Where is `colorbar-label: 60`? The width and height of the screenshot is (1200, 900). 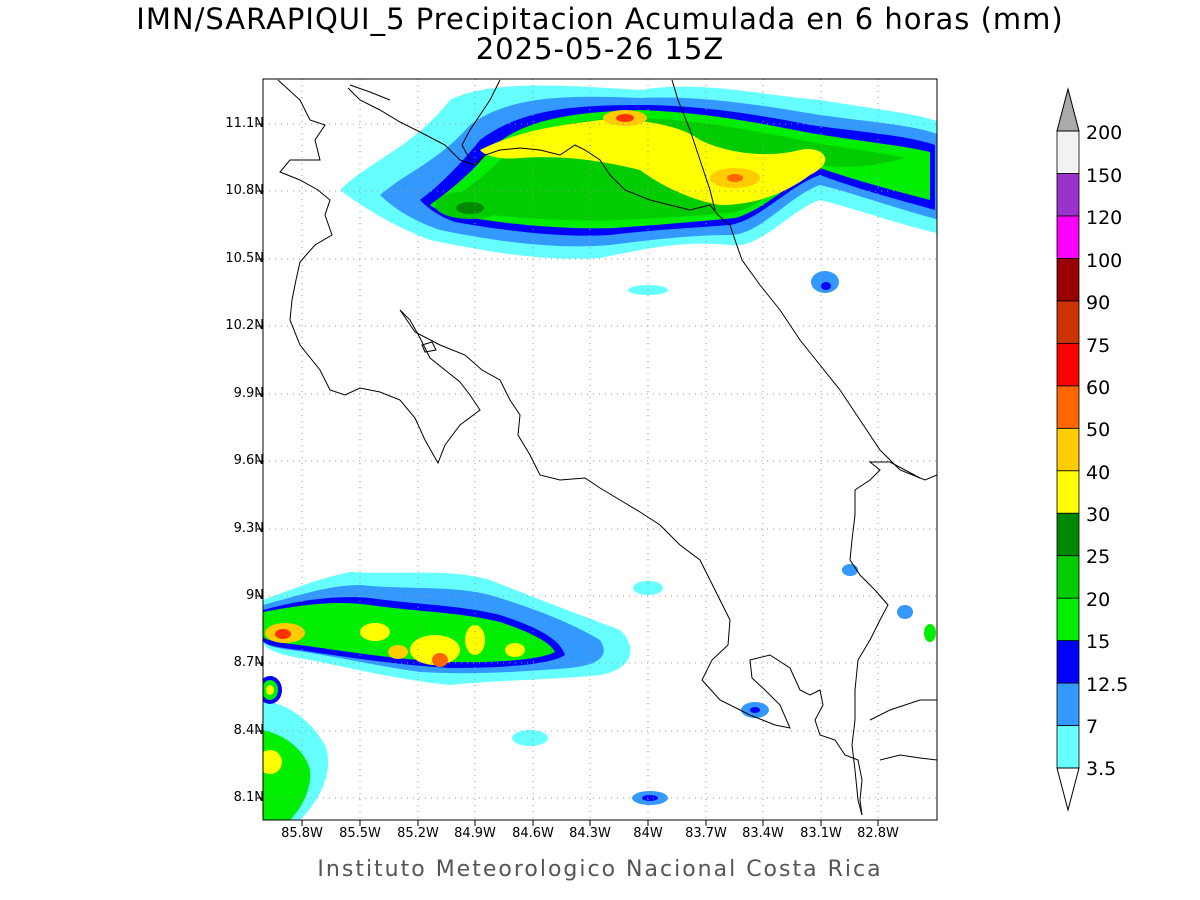
colorbar-label: 60 is located at coordinates (1098, 388).